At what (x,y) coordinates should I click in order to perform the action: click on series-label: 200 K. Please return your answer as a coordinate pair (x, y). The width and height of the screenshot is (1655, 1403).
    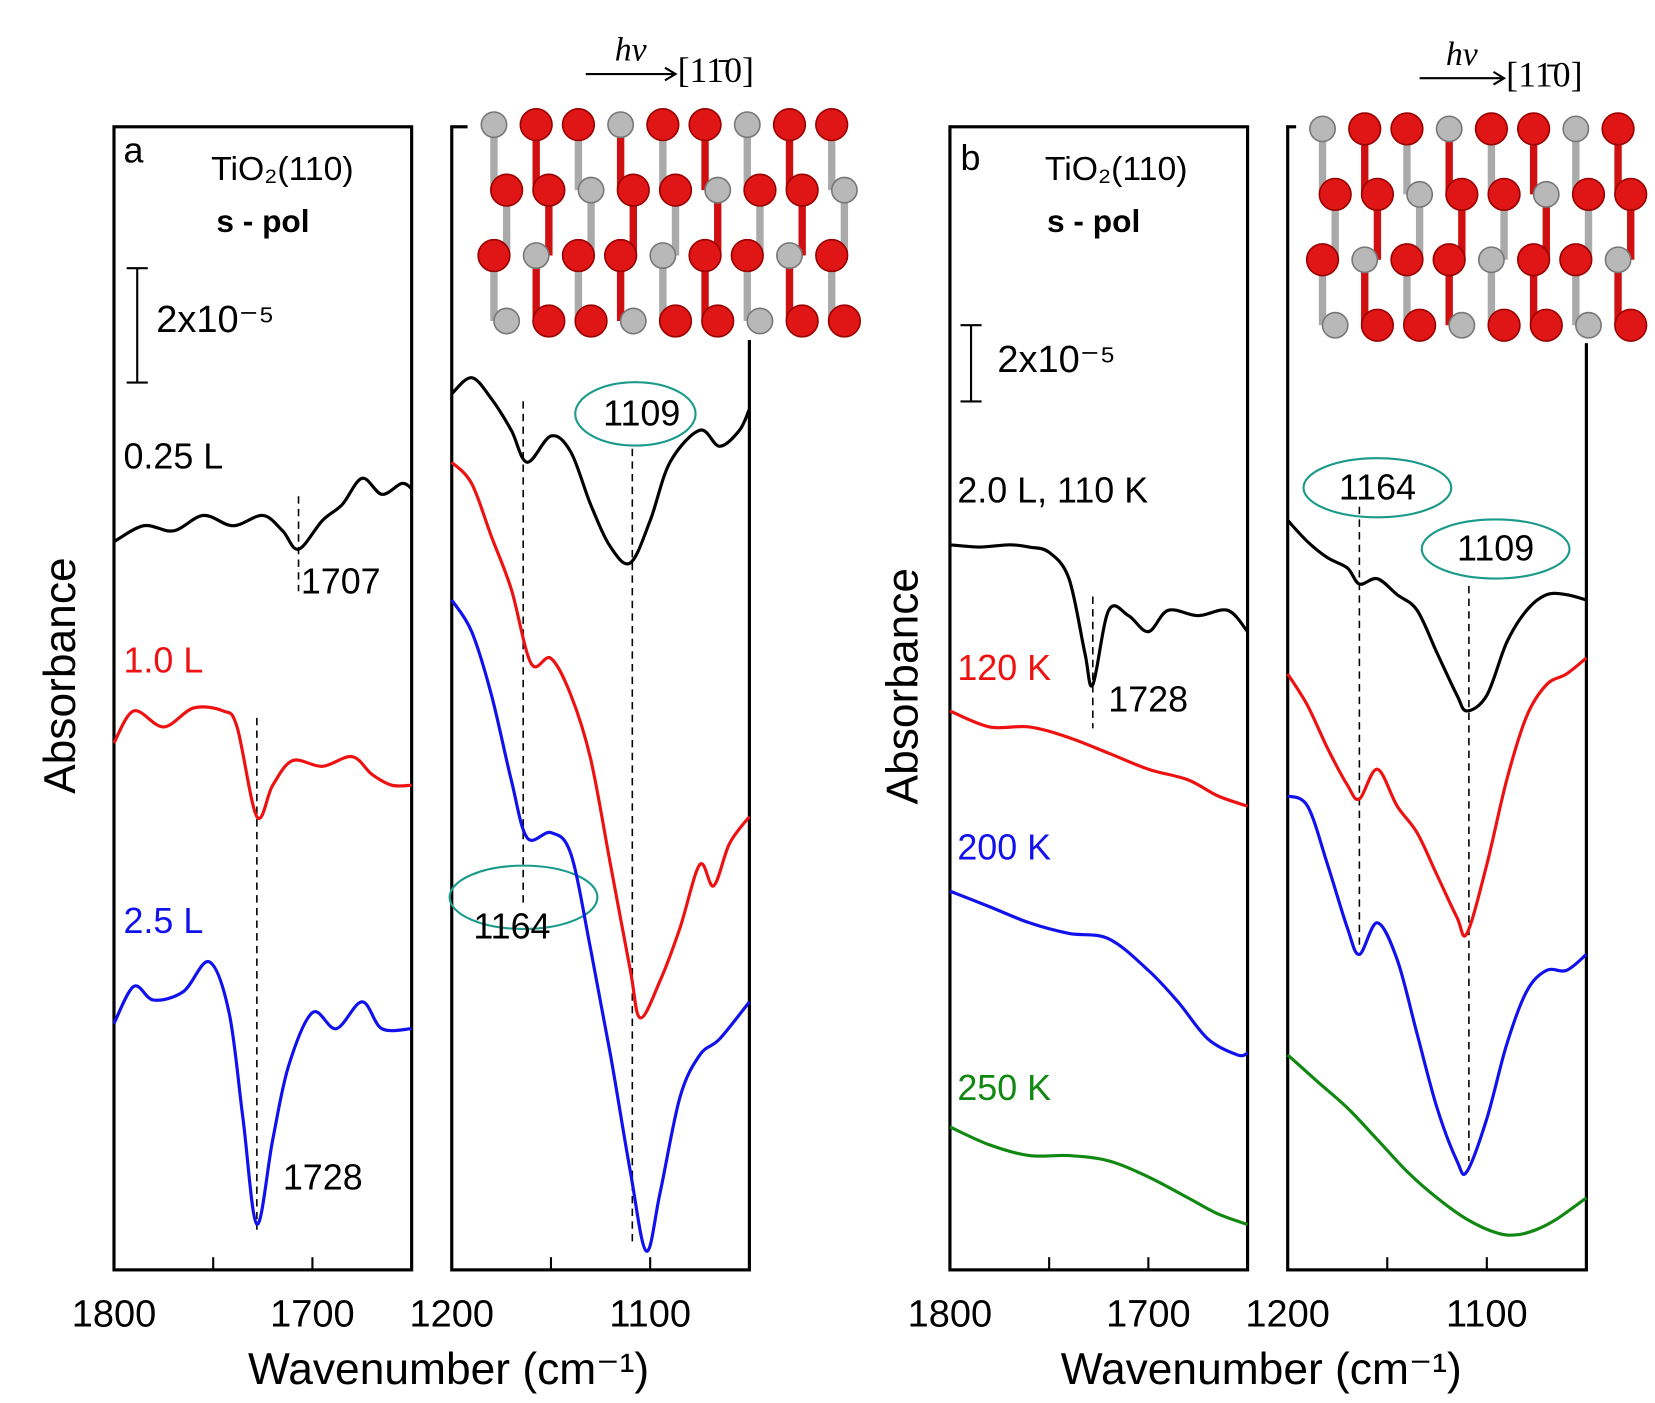
    Looking at the image, I should click on (1004, 847).